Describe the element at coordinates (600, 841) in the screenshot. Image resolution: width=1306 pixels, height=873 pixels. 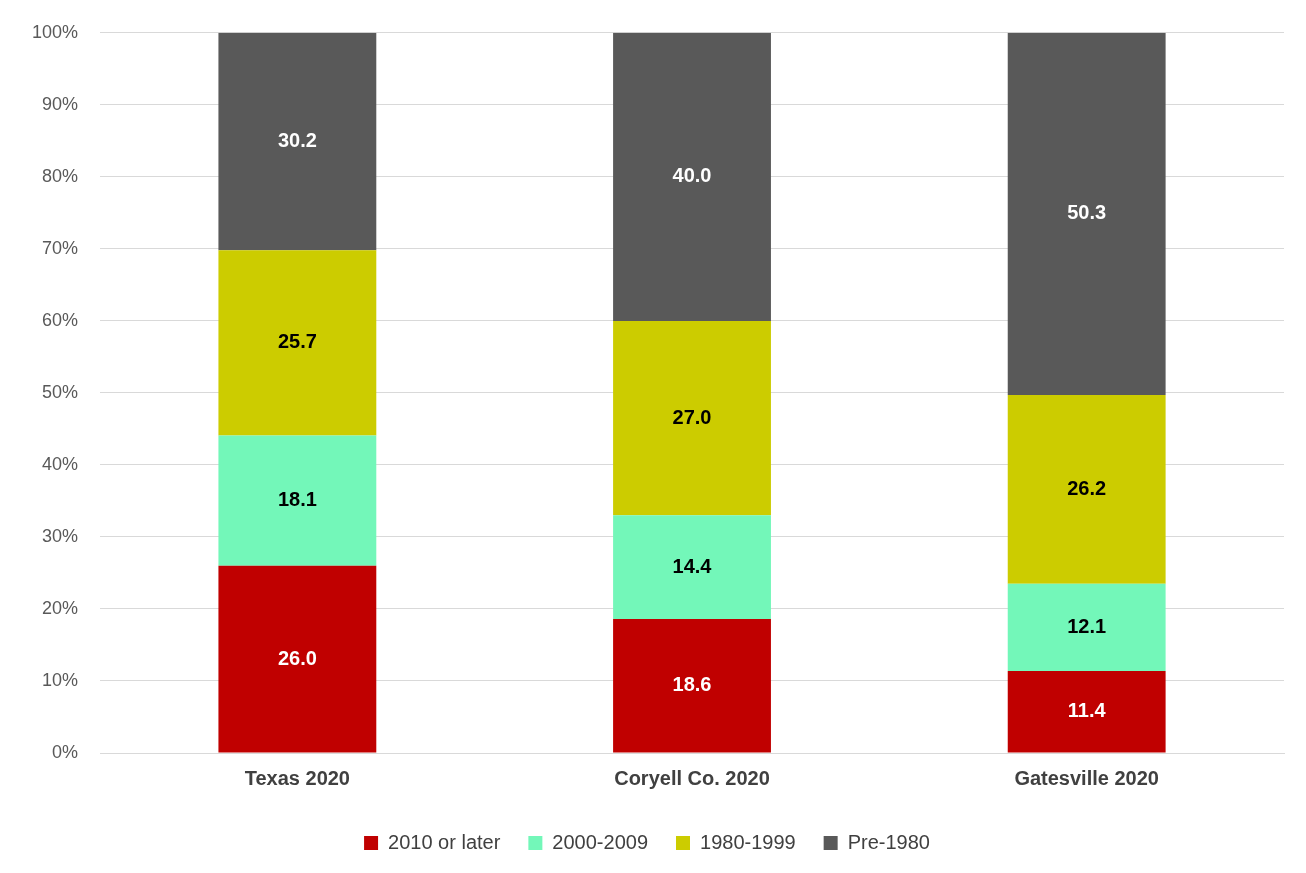
I see `legend-label: 2000-2009` at that location.